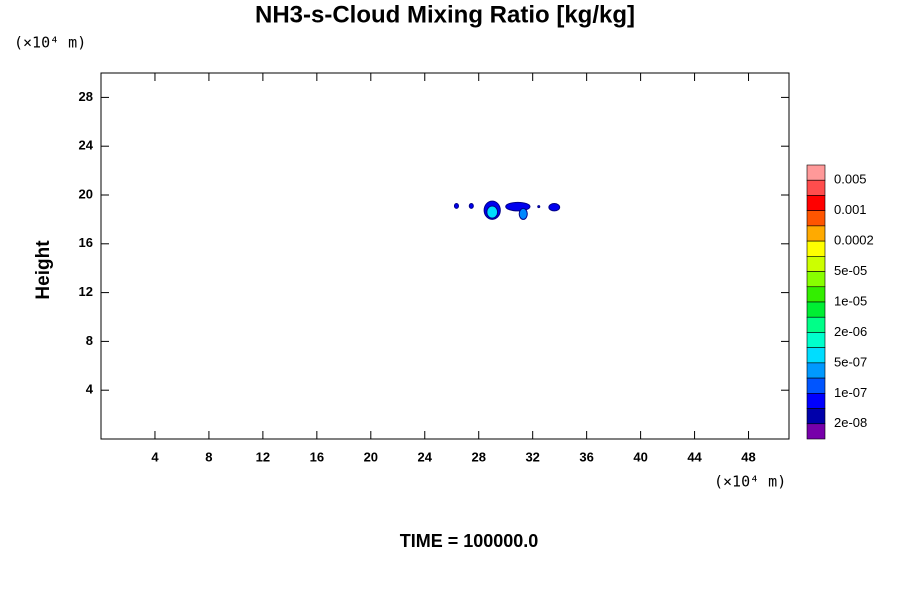  I want to click on y-tick-label: 20, so click(86, 193).